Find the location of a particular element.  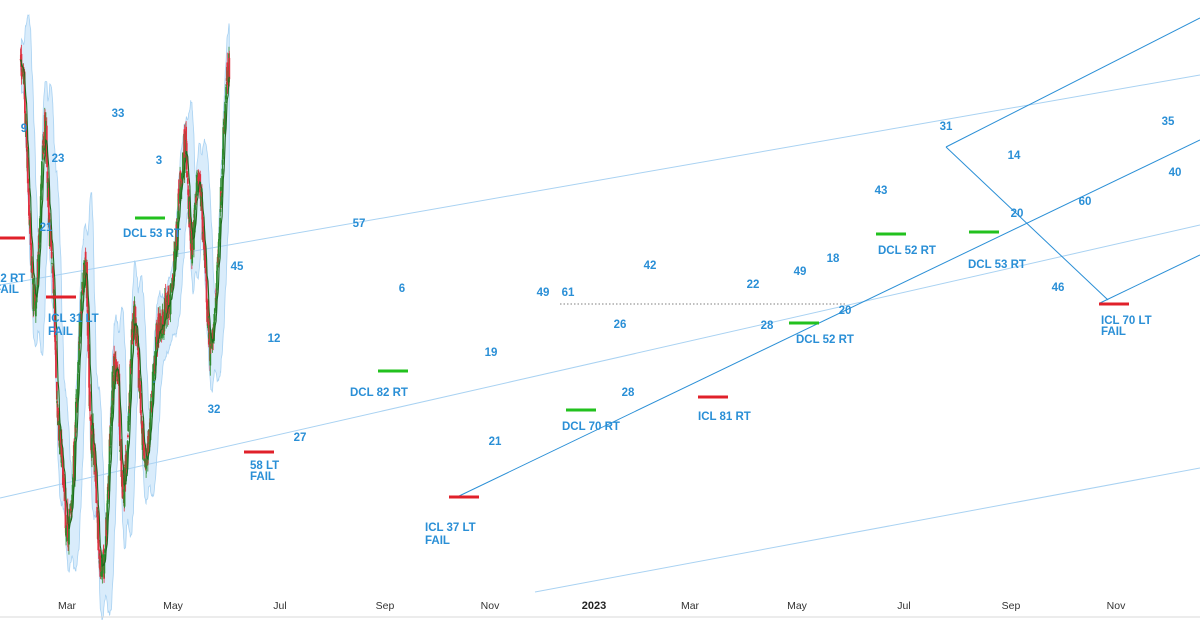

cycle-count-label: 6 is located at coordinates (402, 289).